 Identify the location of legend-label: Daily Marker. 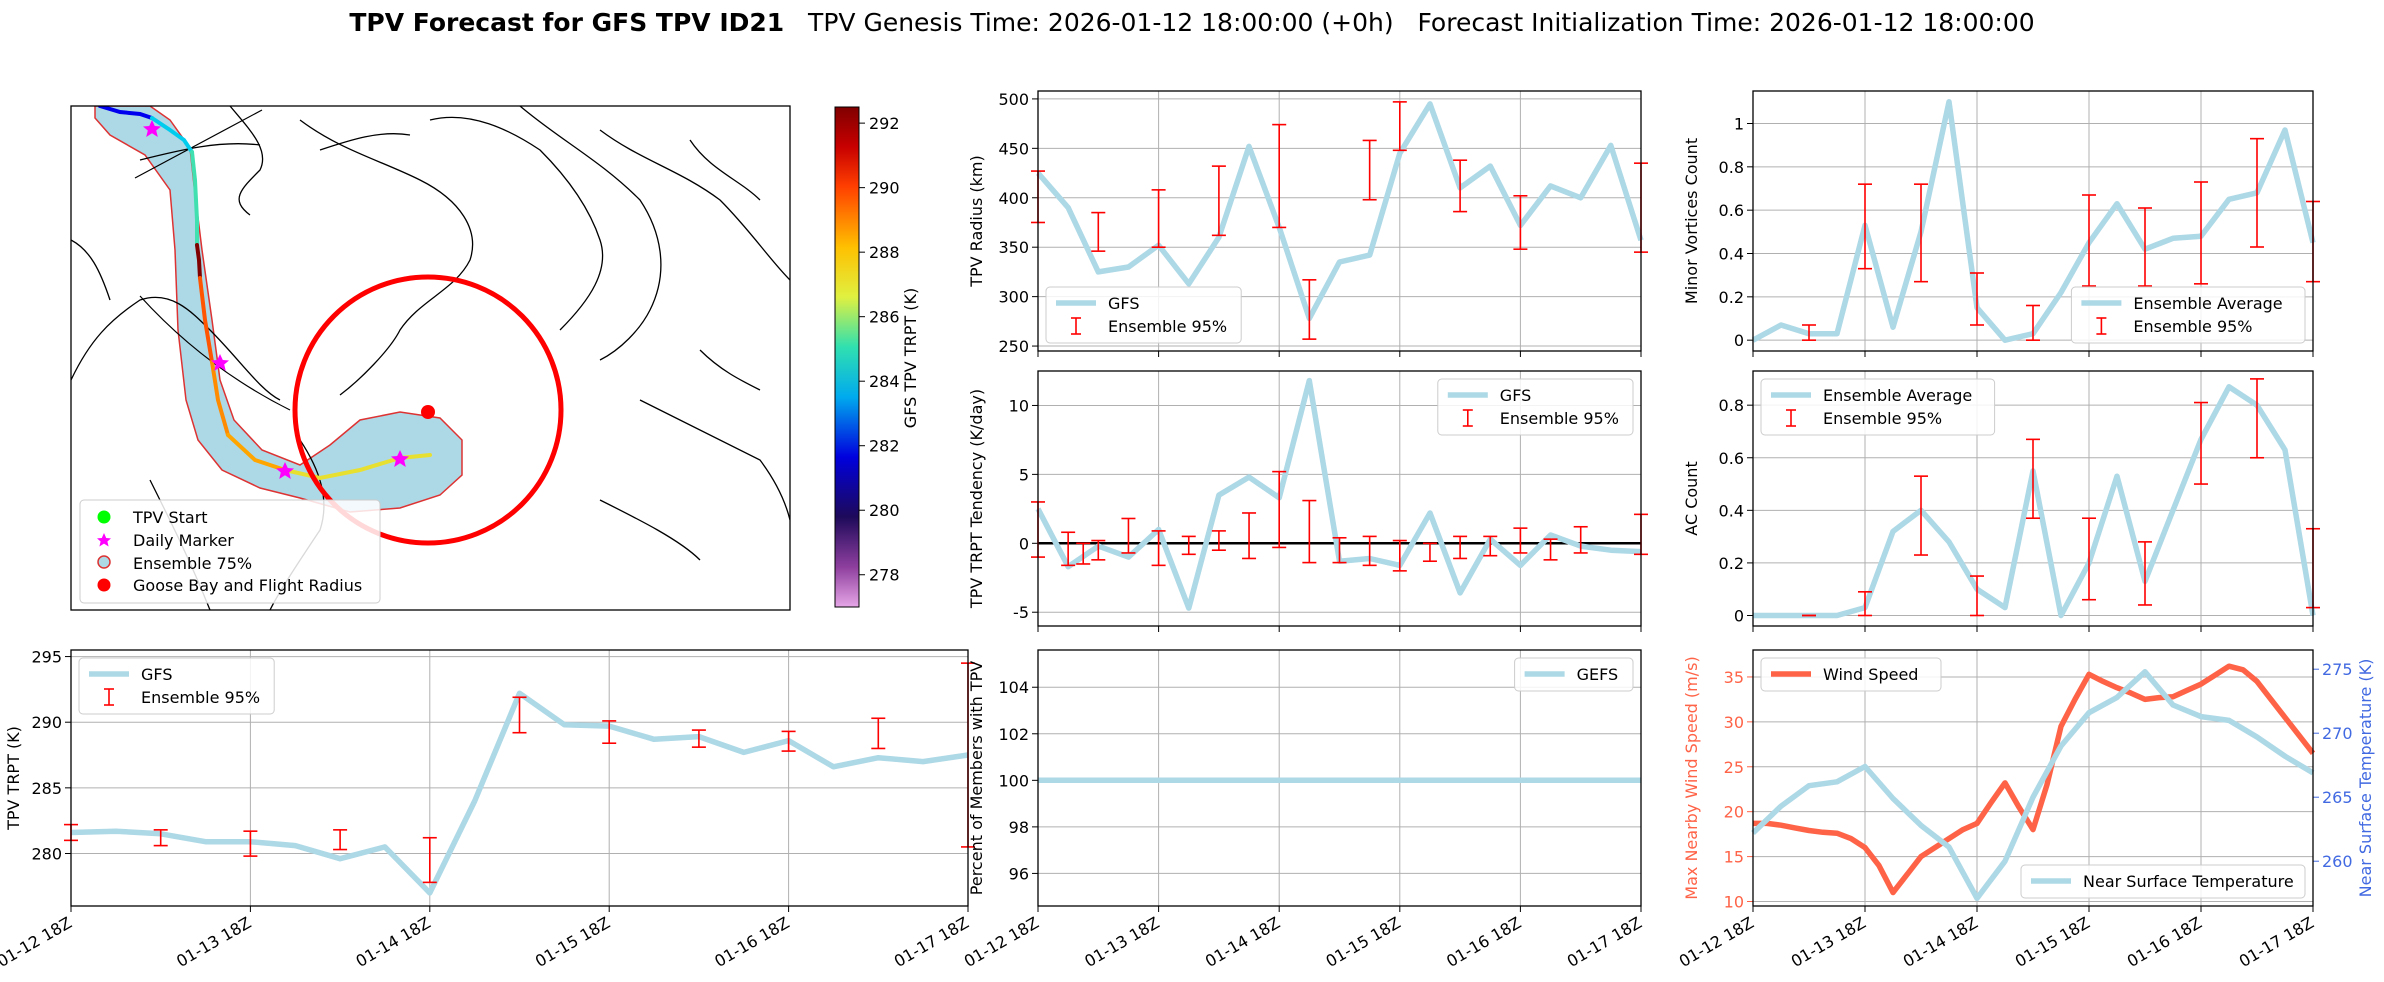
(183, 540).